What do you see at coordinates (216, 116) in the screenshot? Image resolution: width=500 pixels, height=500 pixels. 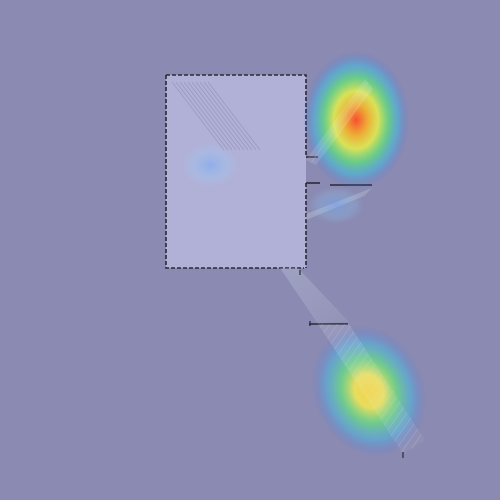 I see `scan-lines` at bounding box center [216, 116].